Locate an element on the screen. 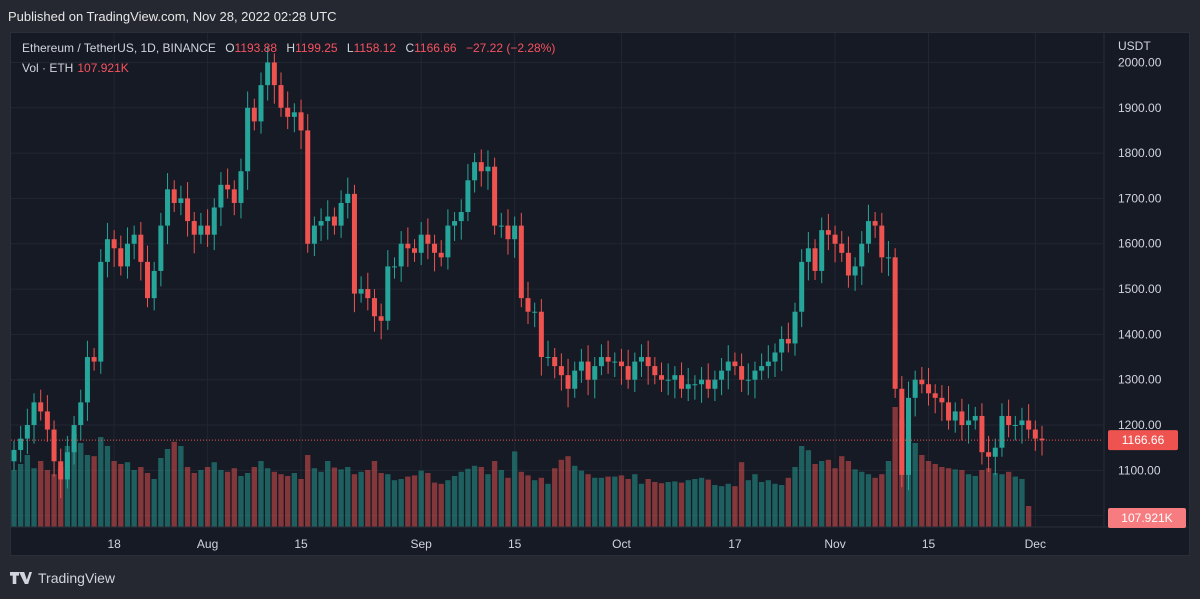 The height and width of the screenshot is (599, 1200). last-volume-text: 107.921K is located at coordinates (1146, 518).